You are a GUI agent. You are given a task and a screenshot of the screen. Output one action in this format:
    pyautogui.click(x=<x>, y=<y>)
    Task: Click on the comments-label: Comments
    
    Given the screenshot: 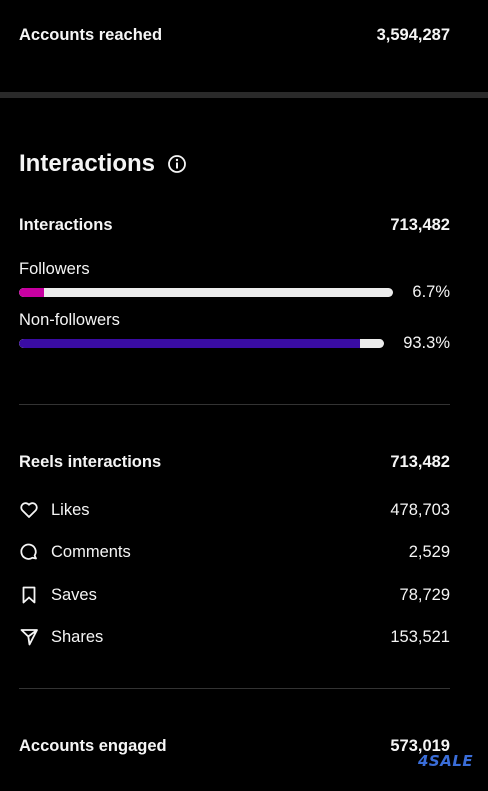 What is the action you would take?
    pyautogui.click(x=91, y=551)
    